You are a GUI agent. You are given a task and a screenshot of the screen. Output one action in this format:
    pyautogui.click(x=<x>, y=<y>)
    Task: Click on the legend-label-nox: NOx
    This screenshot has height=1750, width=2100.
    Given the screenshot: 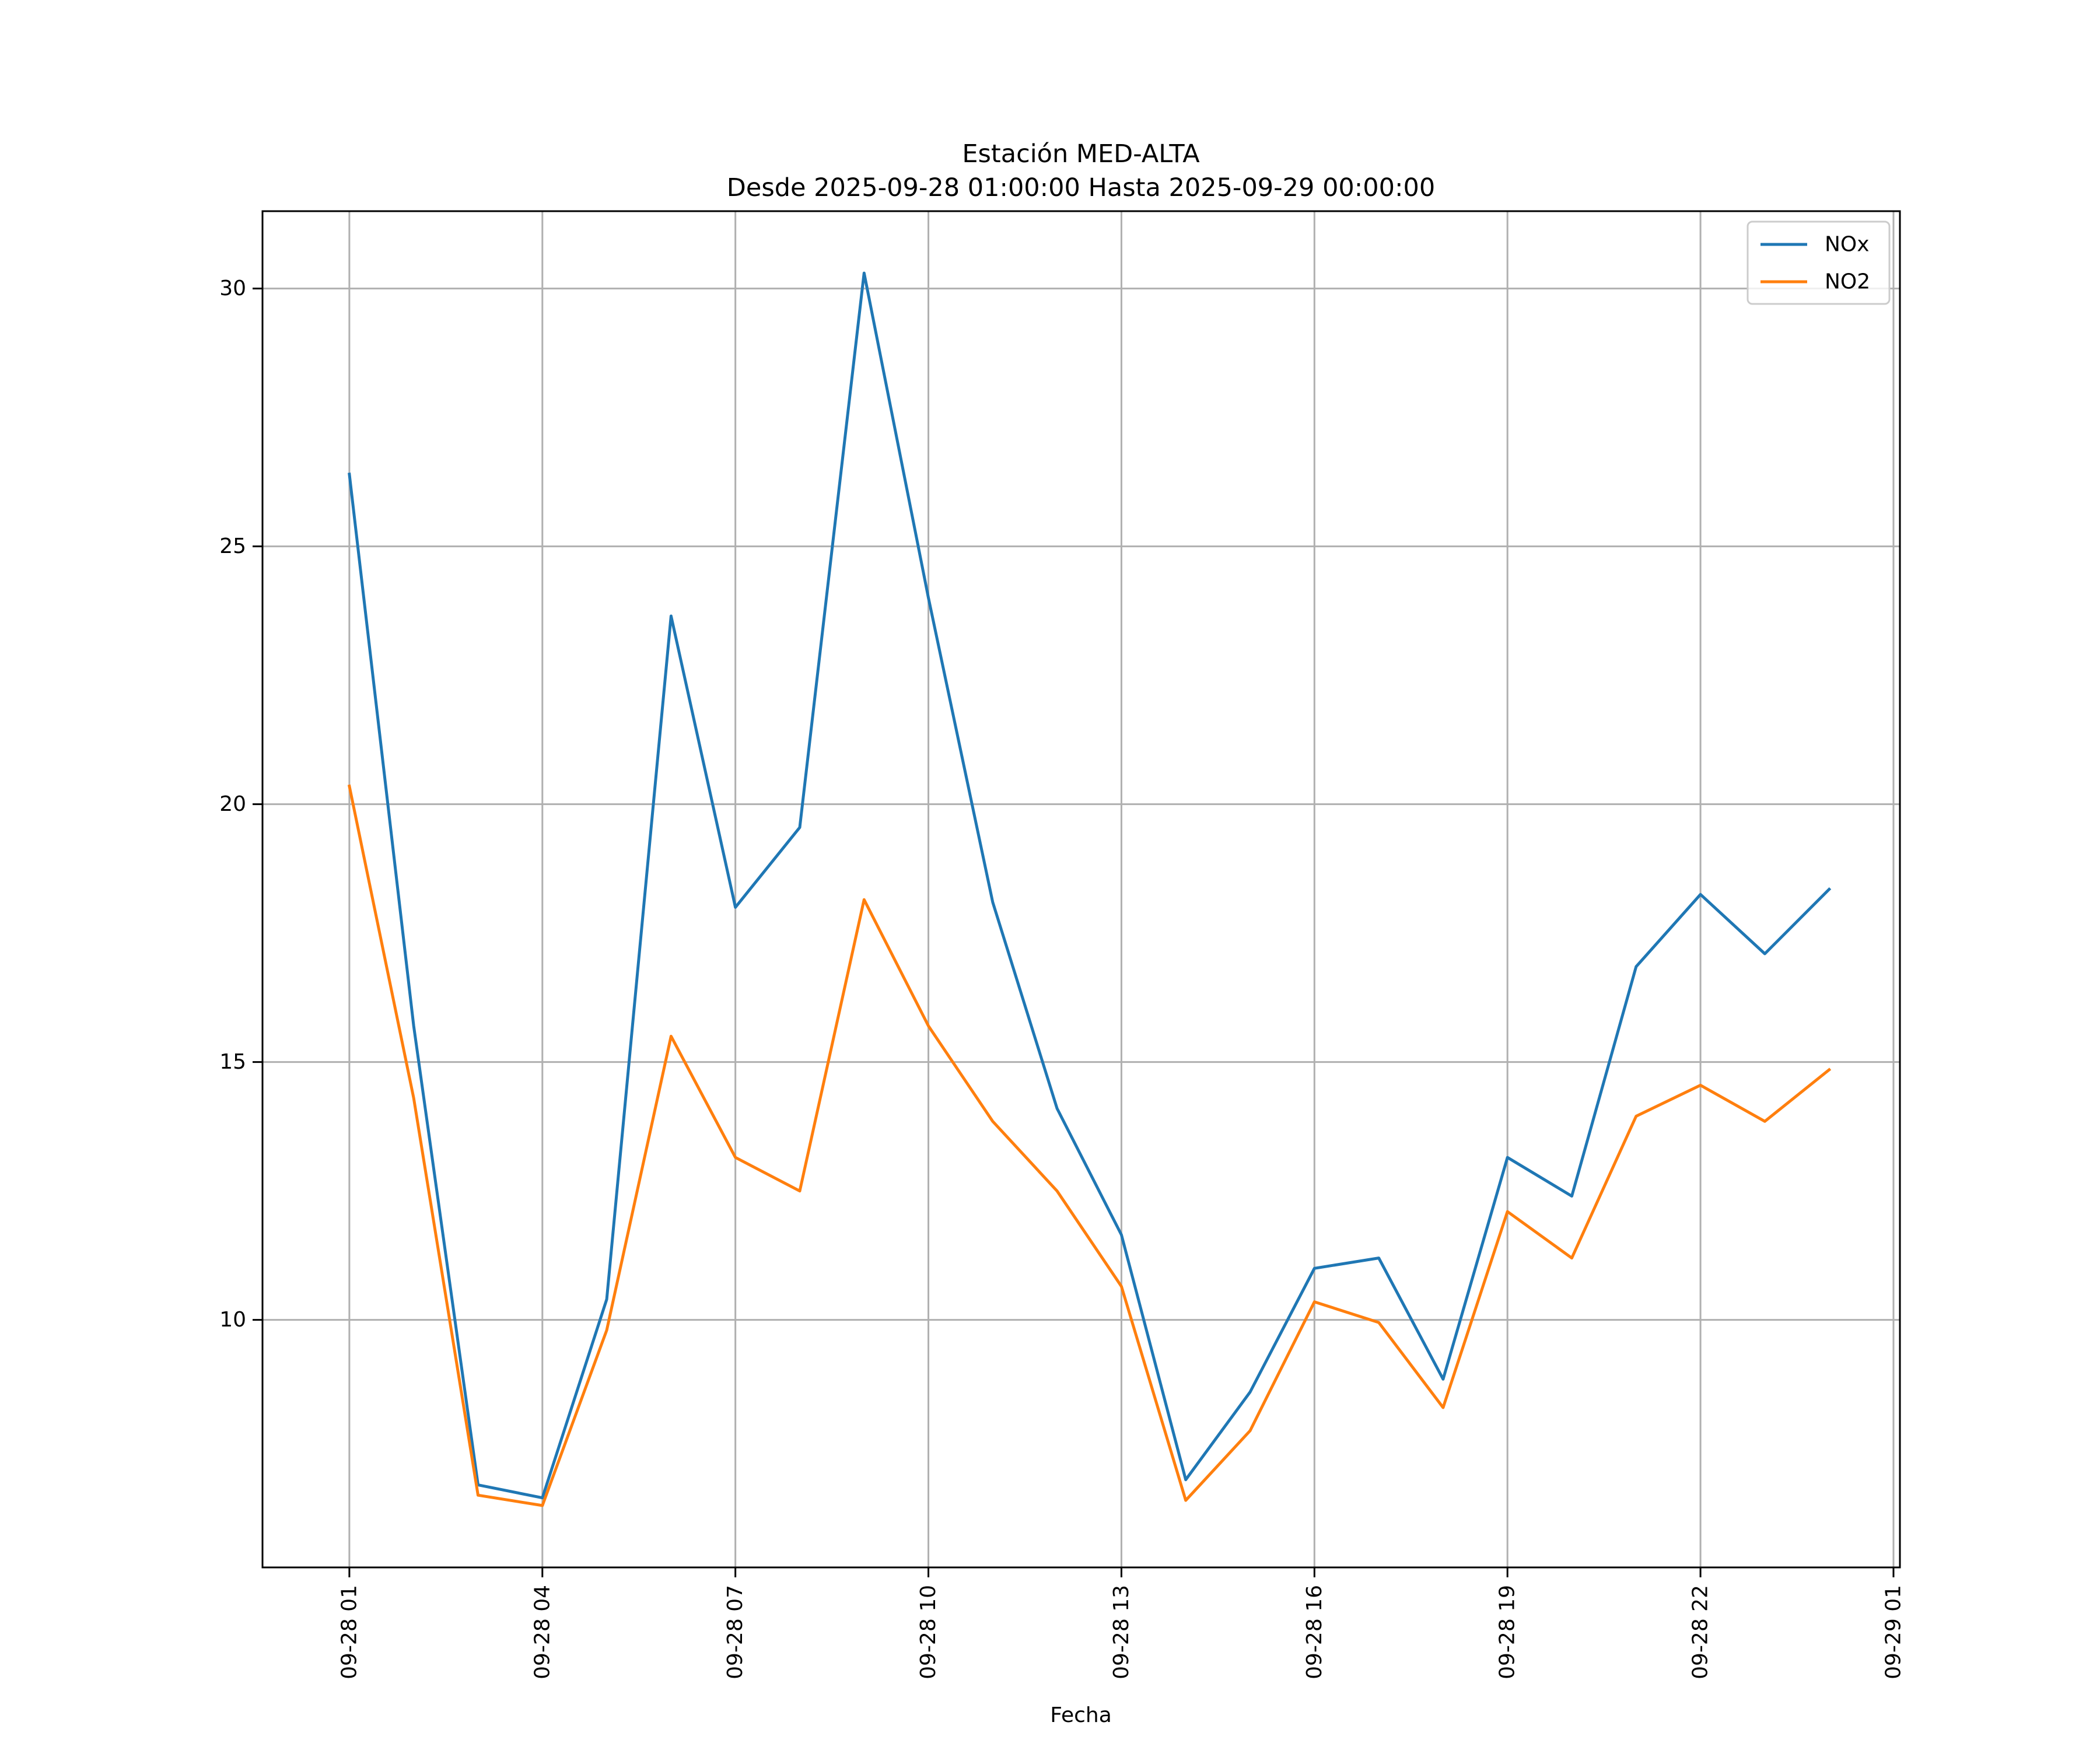 What is the action you would take?
    pyautogui.click(x=1847, y=245)
    